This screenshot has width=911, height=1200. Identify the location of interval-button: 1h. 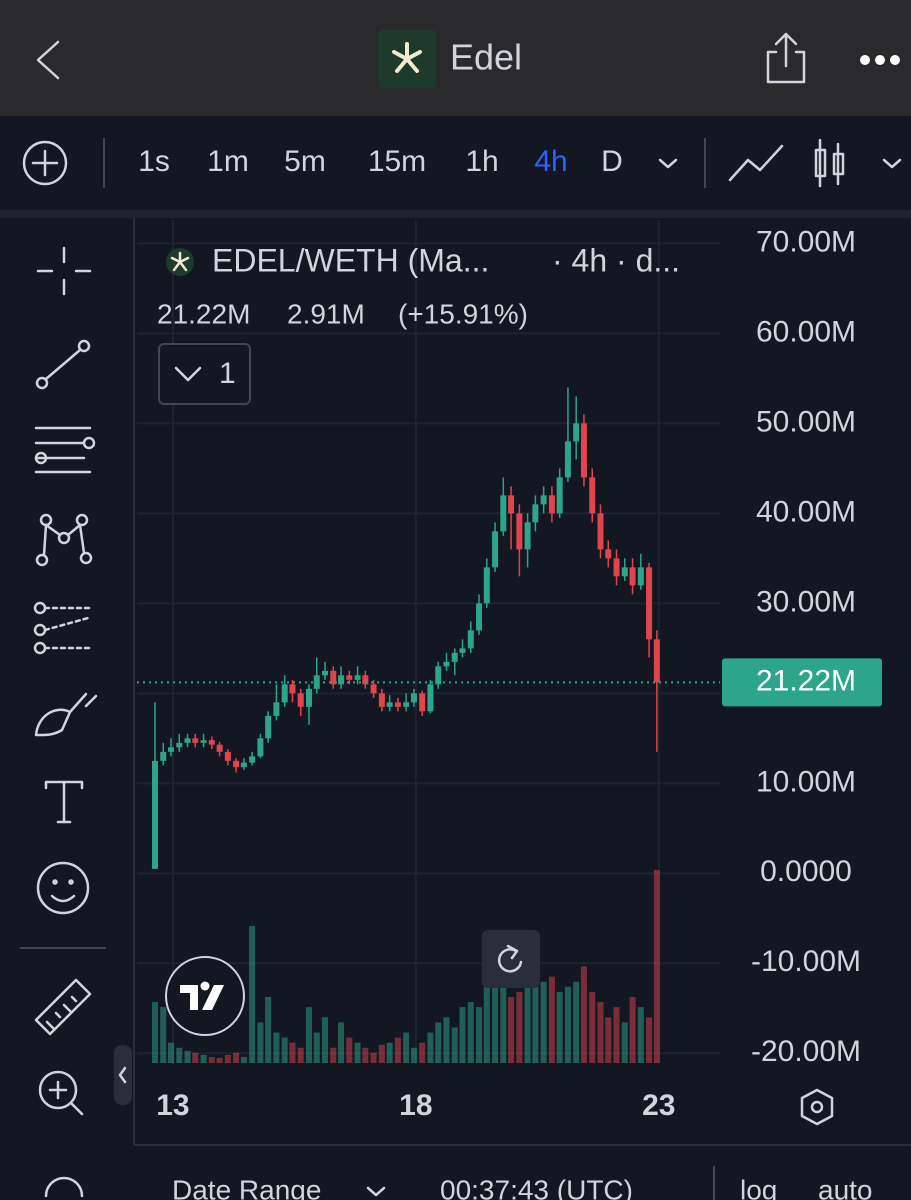
(481, 161).